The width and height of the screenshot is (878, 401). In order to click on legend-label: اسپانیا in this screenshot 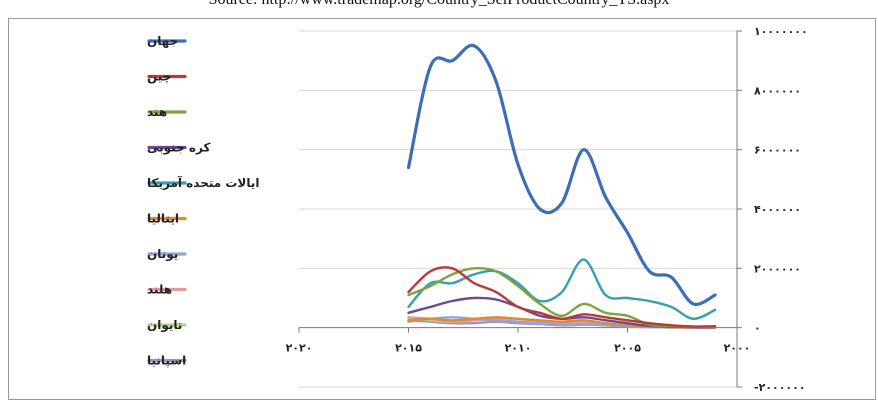, I will do `click(166, 361)`.